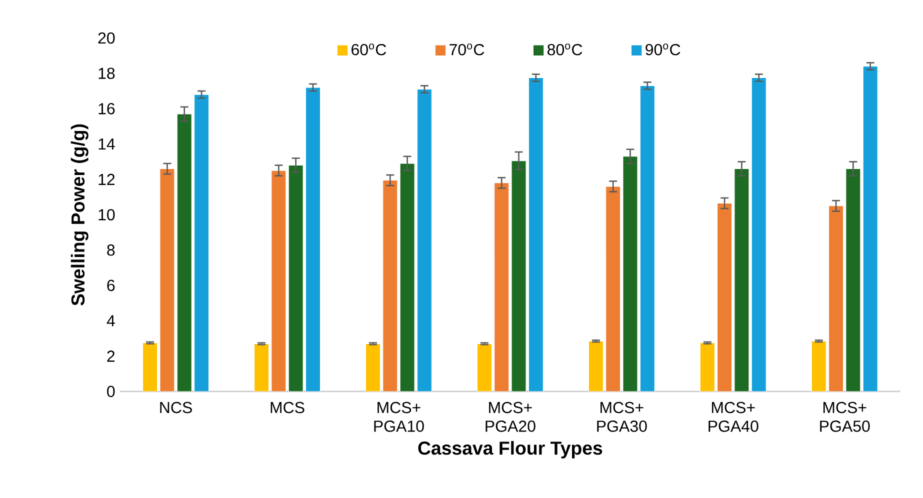  Describe the element at coordinates (110, 320) in the screenshot. I see `y-tick-label: 4` at that location.